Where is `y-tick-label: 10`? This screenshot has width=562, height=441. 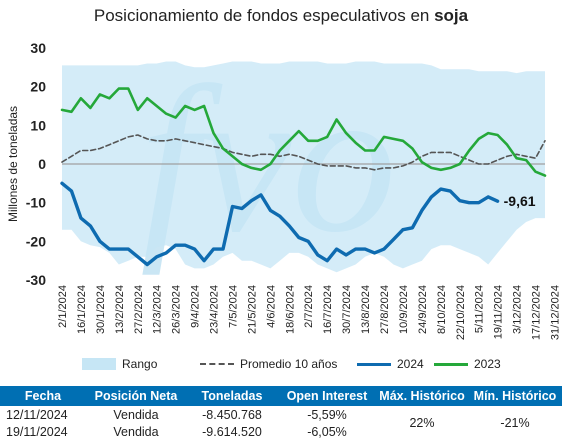
y-tick-label: 10 is located at coordinates (38, 125).